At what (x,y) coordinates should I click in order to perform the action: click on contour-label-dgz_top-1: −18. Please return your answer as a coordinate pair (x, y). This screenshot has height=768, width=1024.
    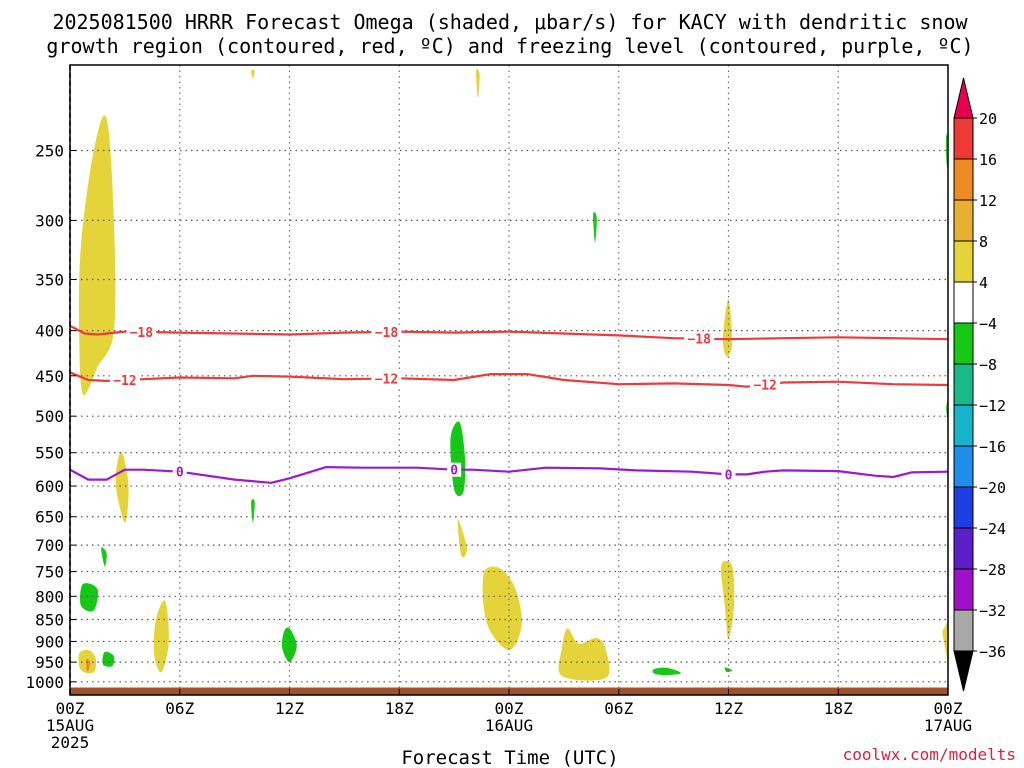
    Looking at the image, I should click on (387, 333).